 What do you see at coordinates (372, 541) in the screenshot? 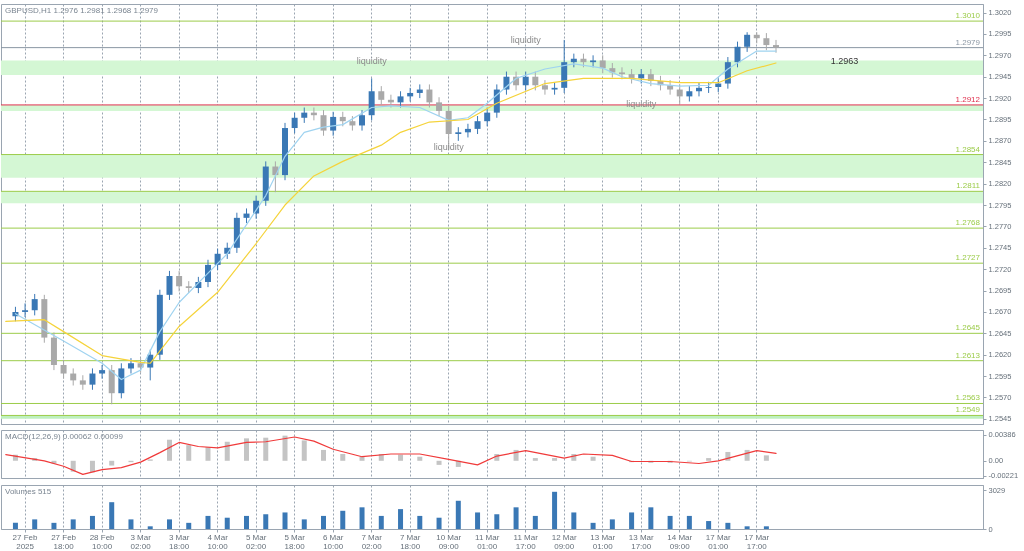
I see `x-tick-label: 7 Mar 02:00` at bounding box center [372, 541].